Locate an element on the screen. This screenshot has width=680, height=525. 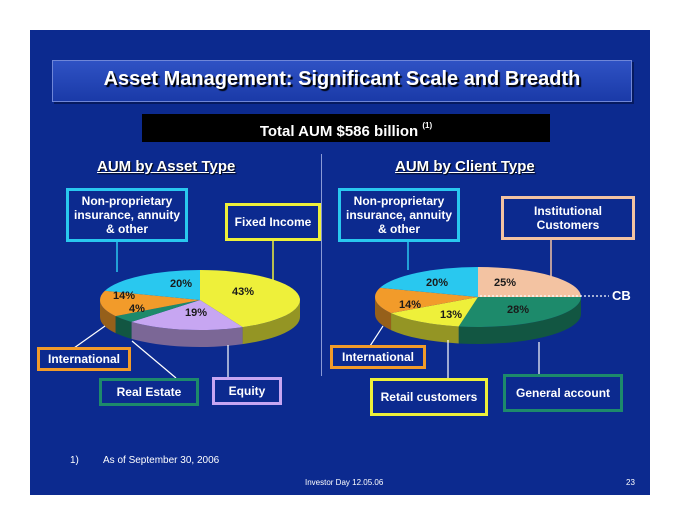
label-left-real-estate: Real Estate is located at coordinates (149, 392).